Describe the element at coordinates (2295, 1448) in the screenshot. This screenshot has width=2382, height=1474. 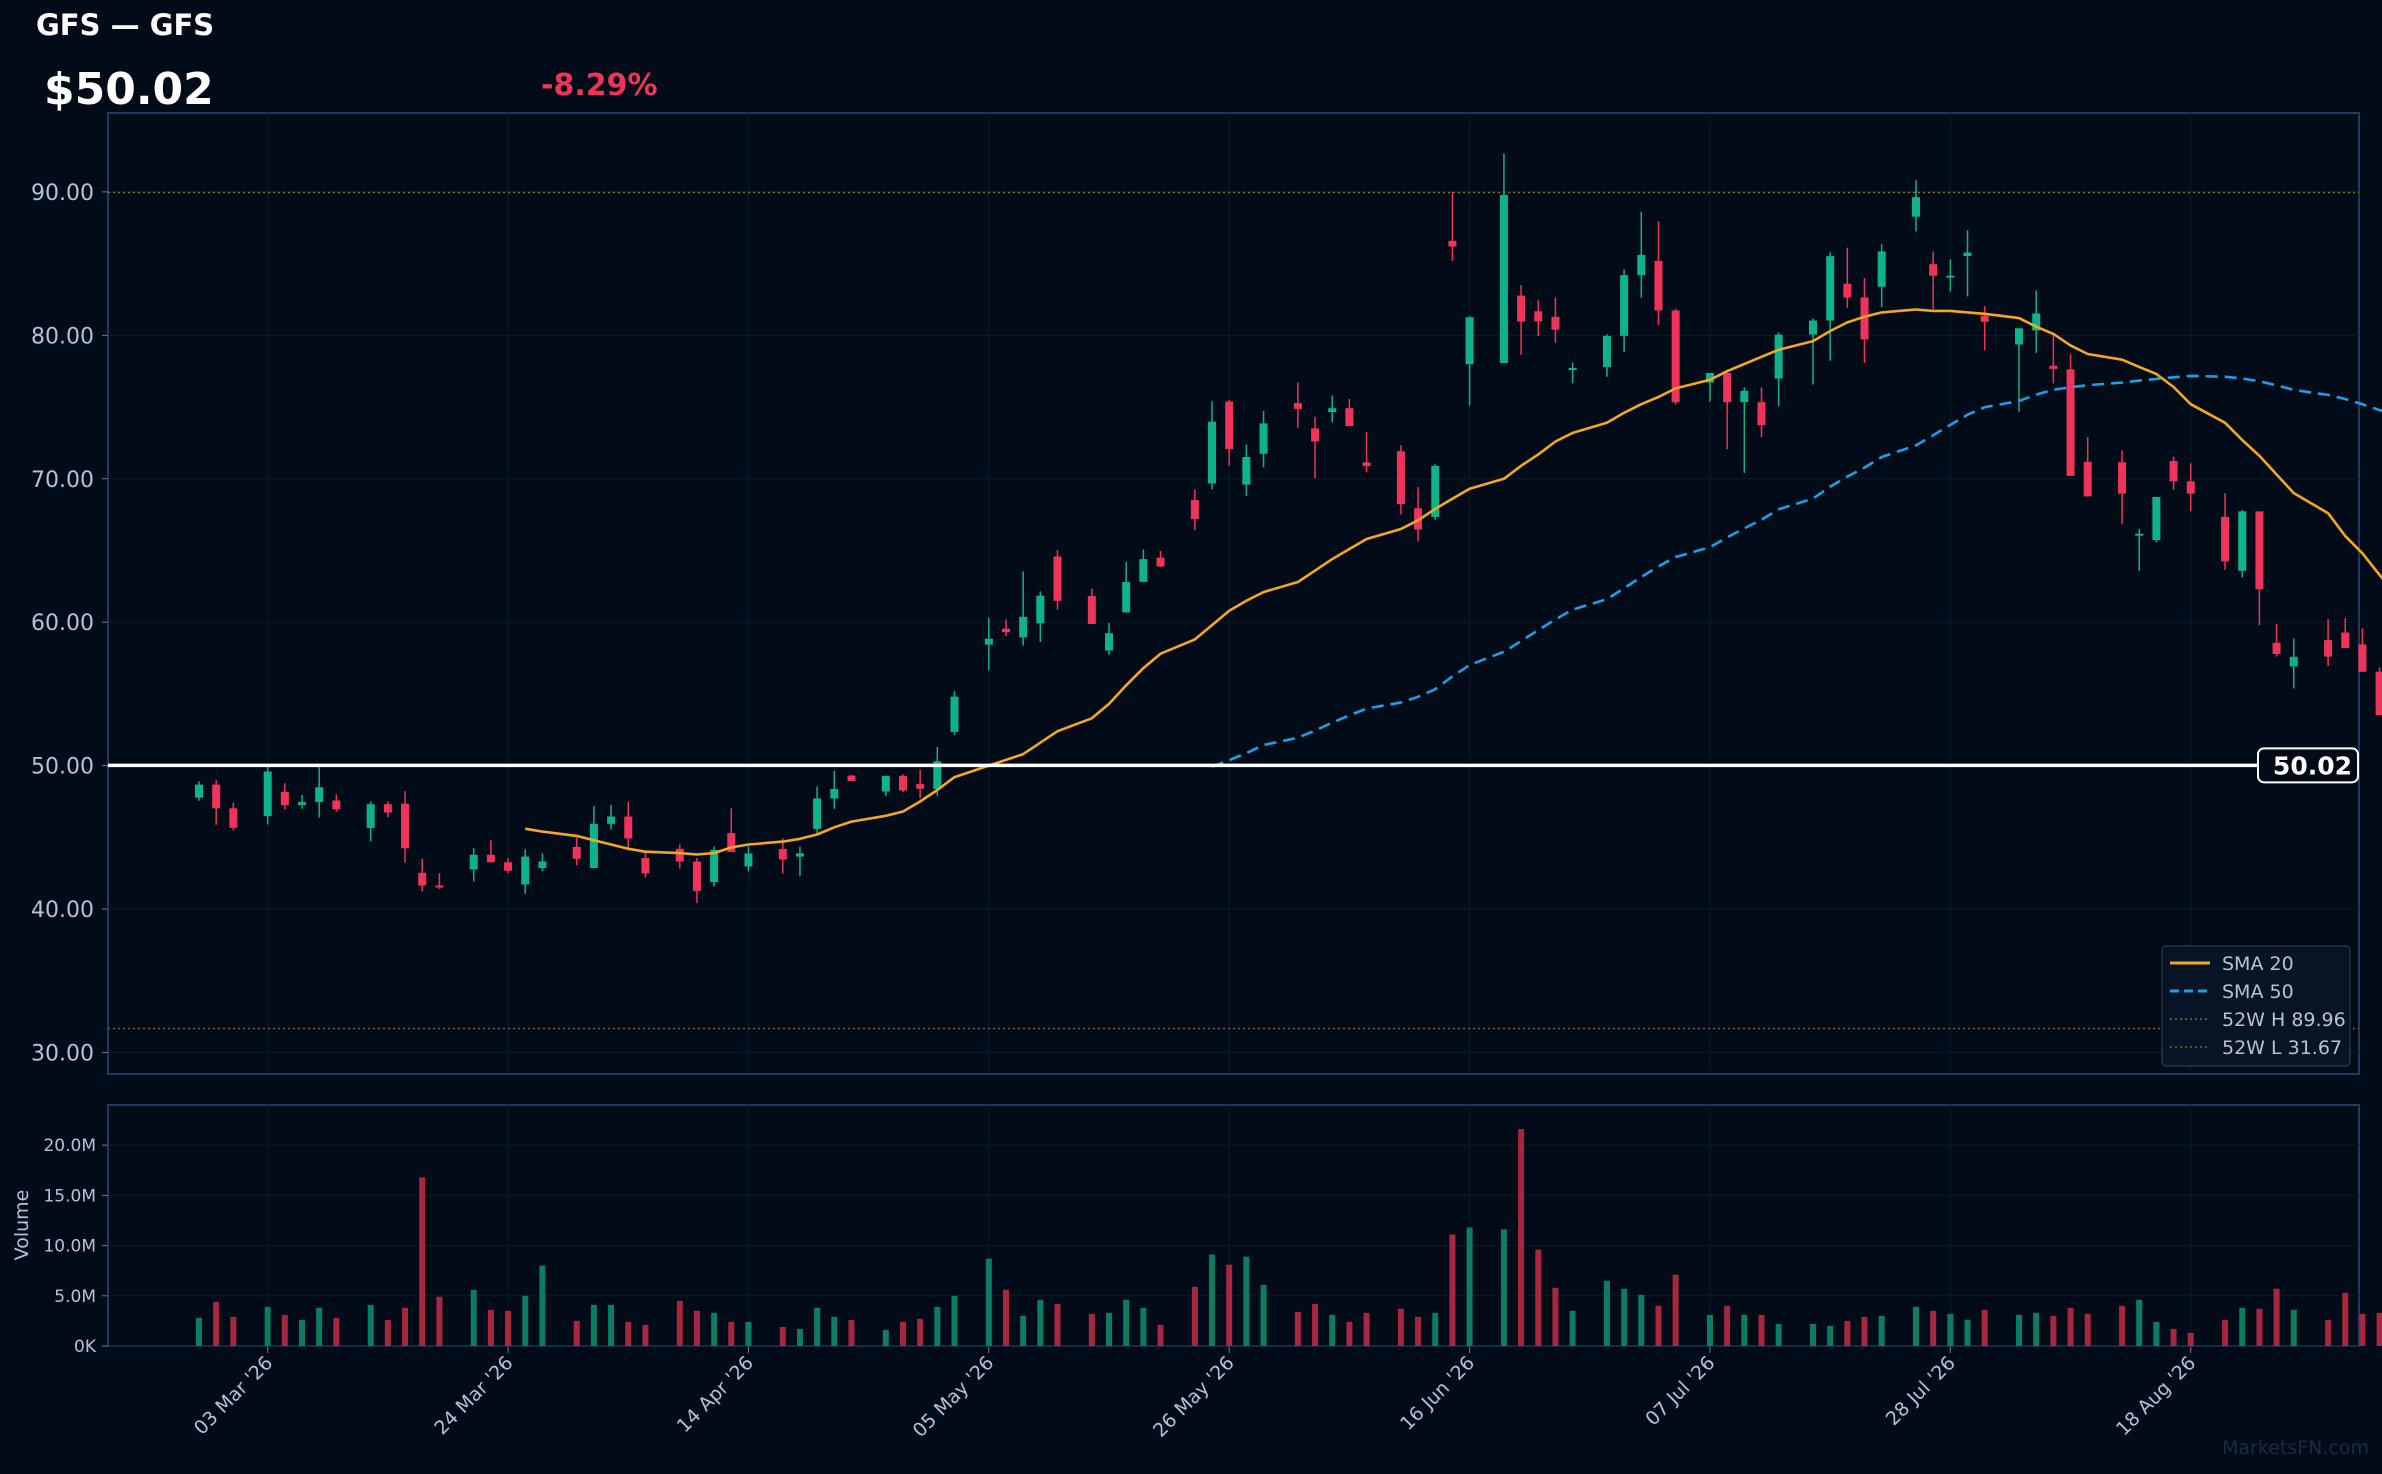
I see `watermark: MarketsFN.com` at that location.